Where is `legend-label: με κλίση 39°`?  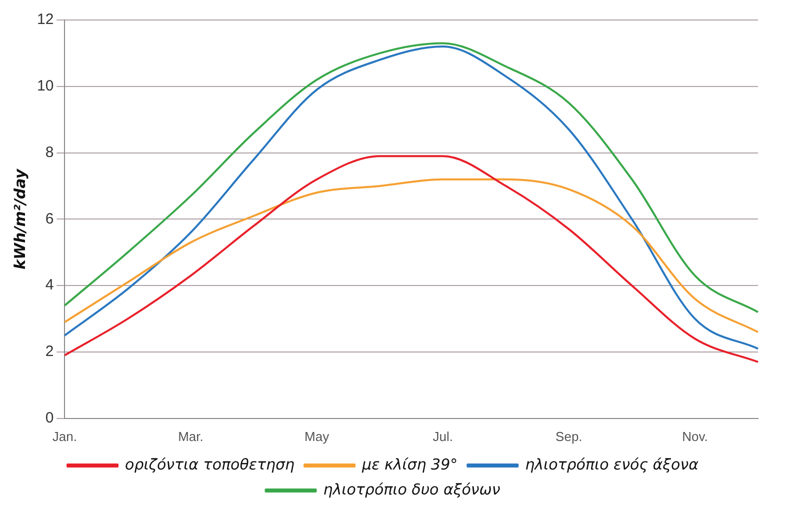 legend-label: με κλίση 39° is located at coordinates (409, 464).